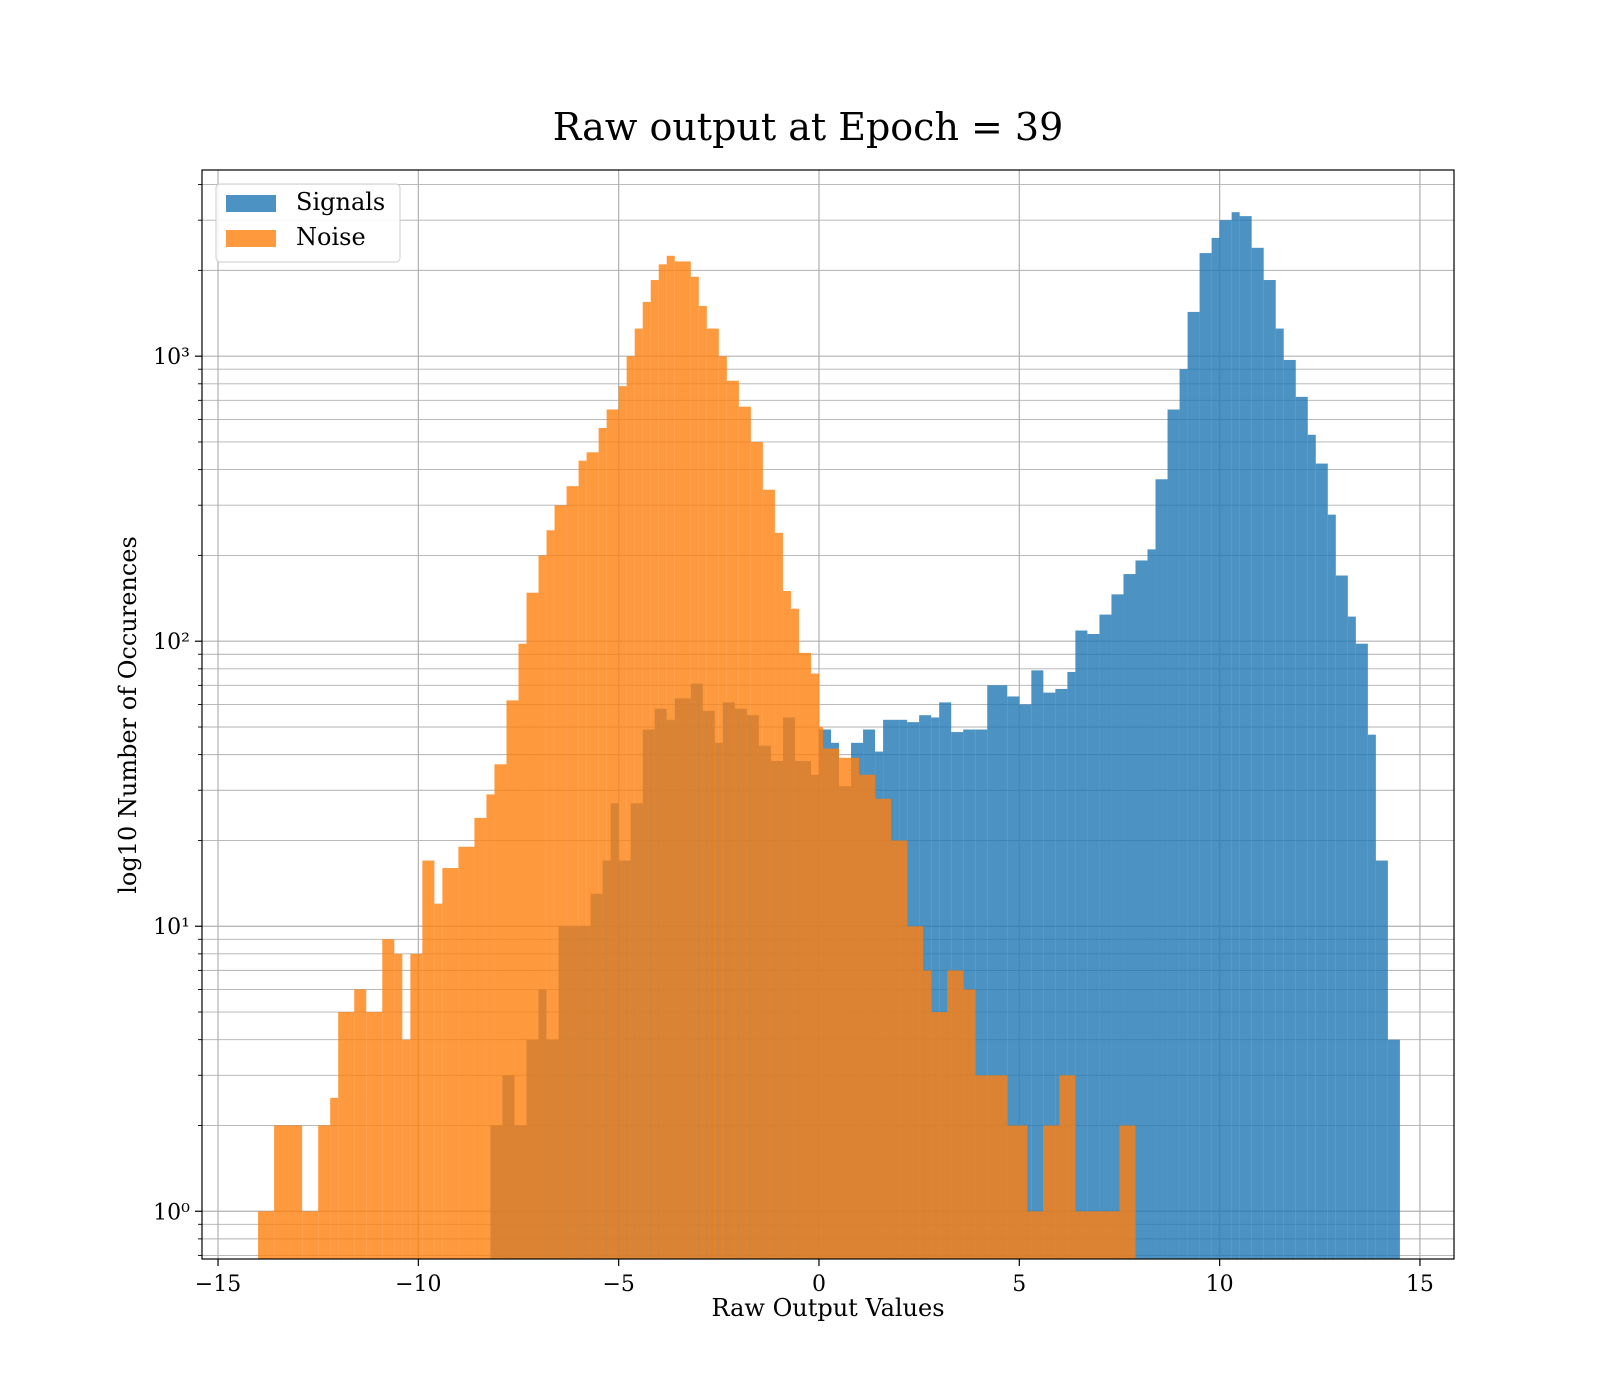  What do you see at coordinates (171, 357) in the screenshot?
I see `y-tick-label-3: 10³` at bounding box center [171, 357].